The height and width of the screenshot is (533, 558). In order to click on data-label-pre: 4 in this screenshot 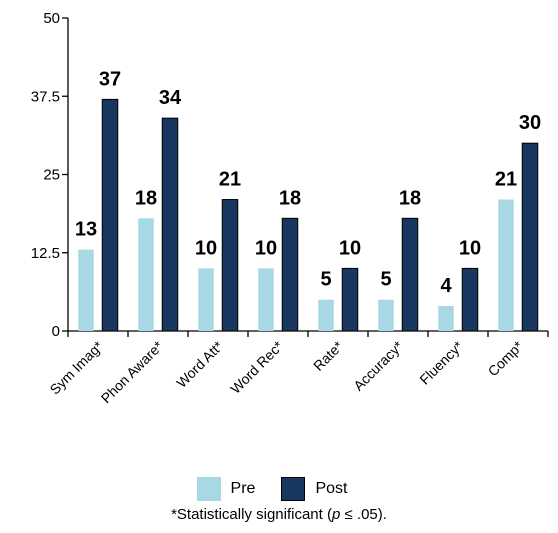, I will do `click(446, 286)`.